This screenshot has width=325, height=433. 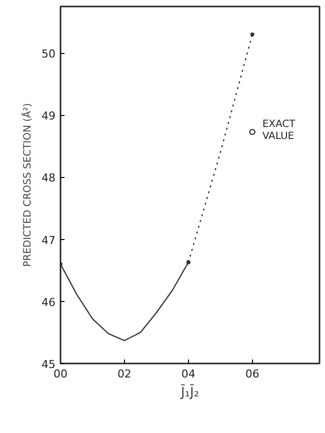 What do you see at coordinates (49, 178) in the screenshot?
I see `y-tick-label: 48` at bounding box center [49, 178].